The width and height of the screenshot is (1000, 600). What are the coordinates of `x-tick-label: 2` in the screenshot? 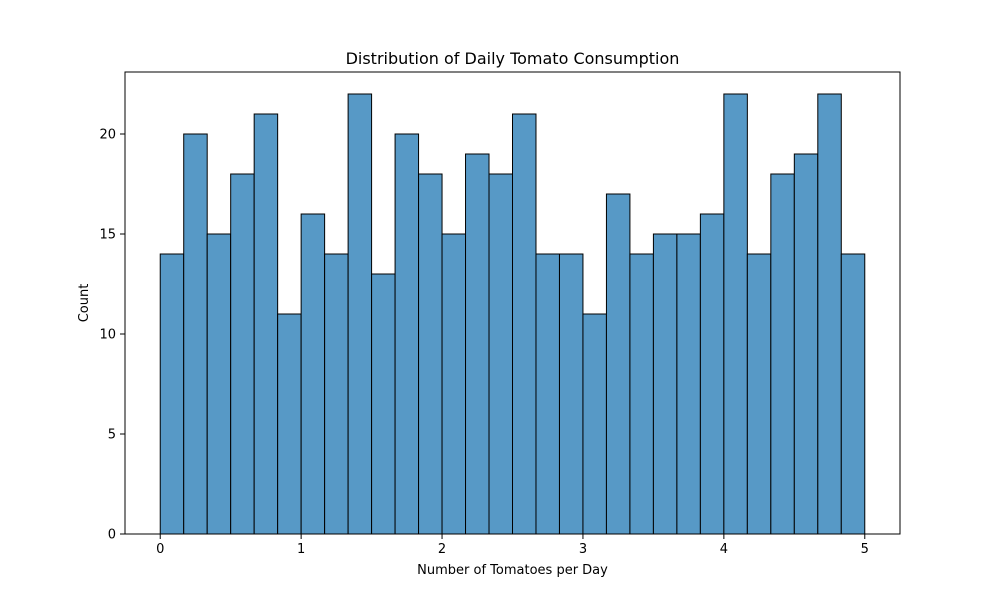 It's located at (442, 549).